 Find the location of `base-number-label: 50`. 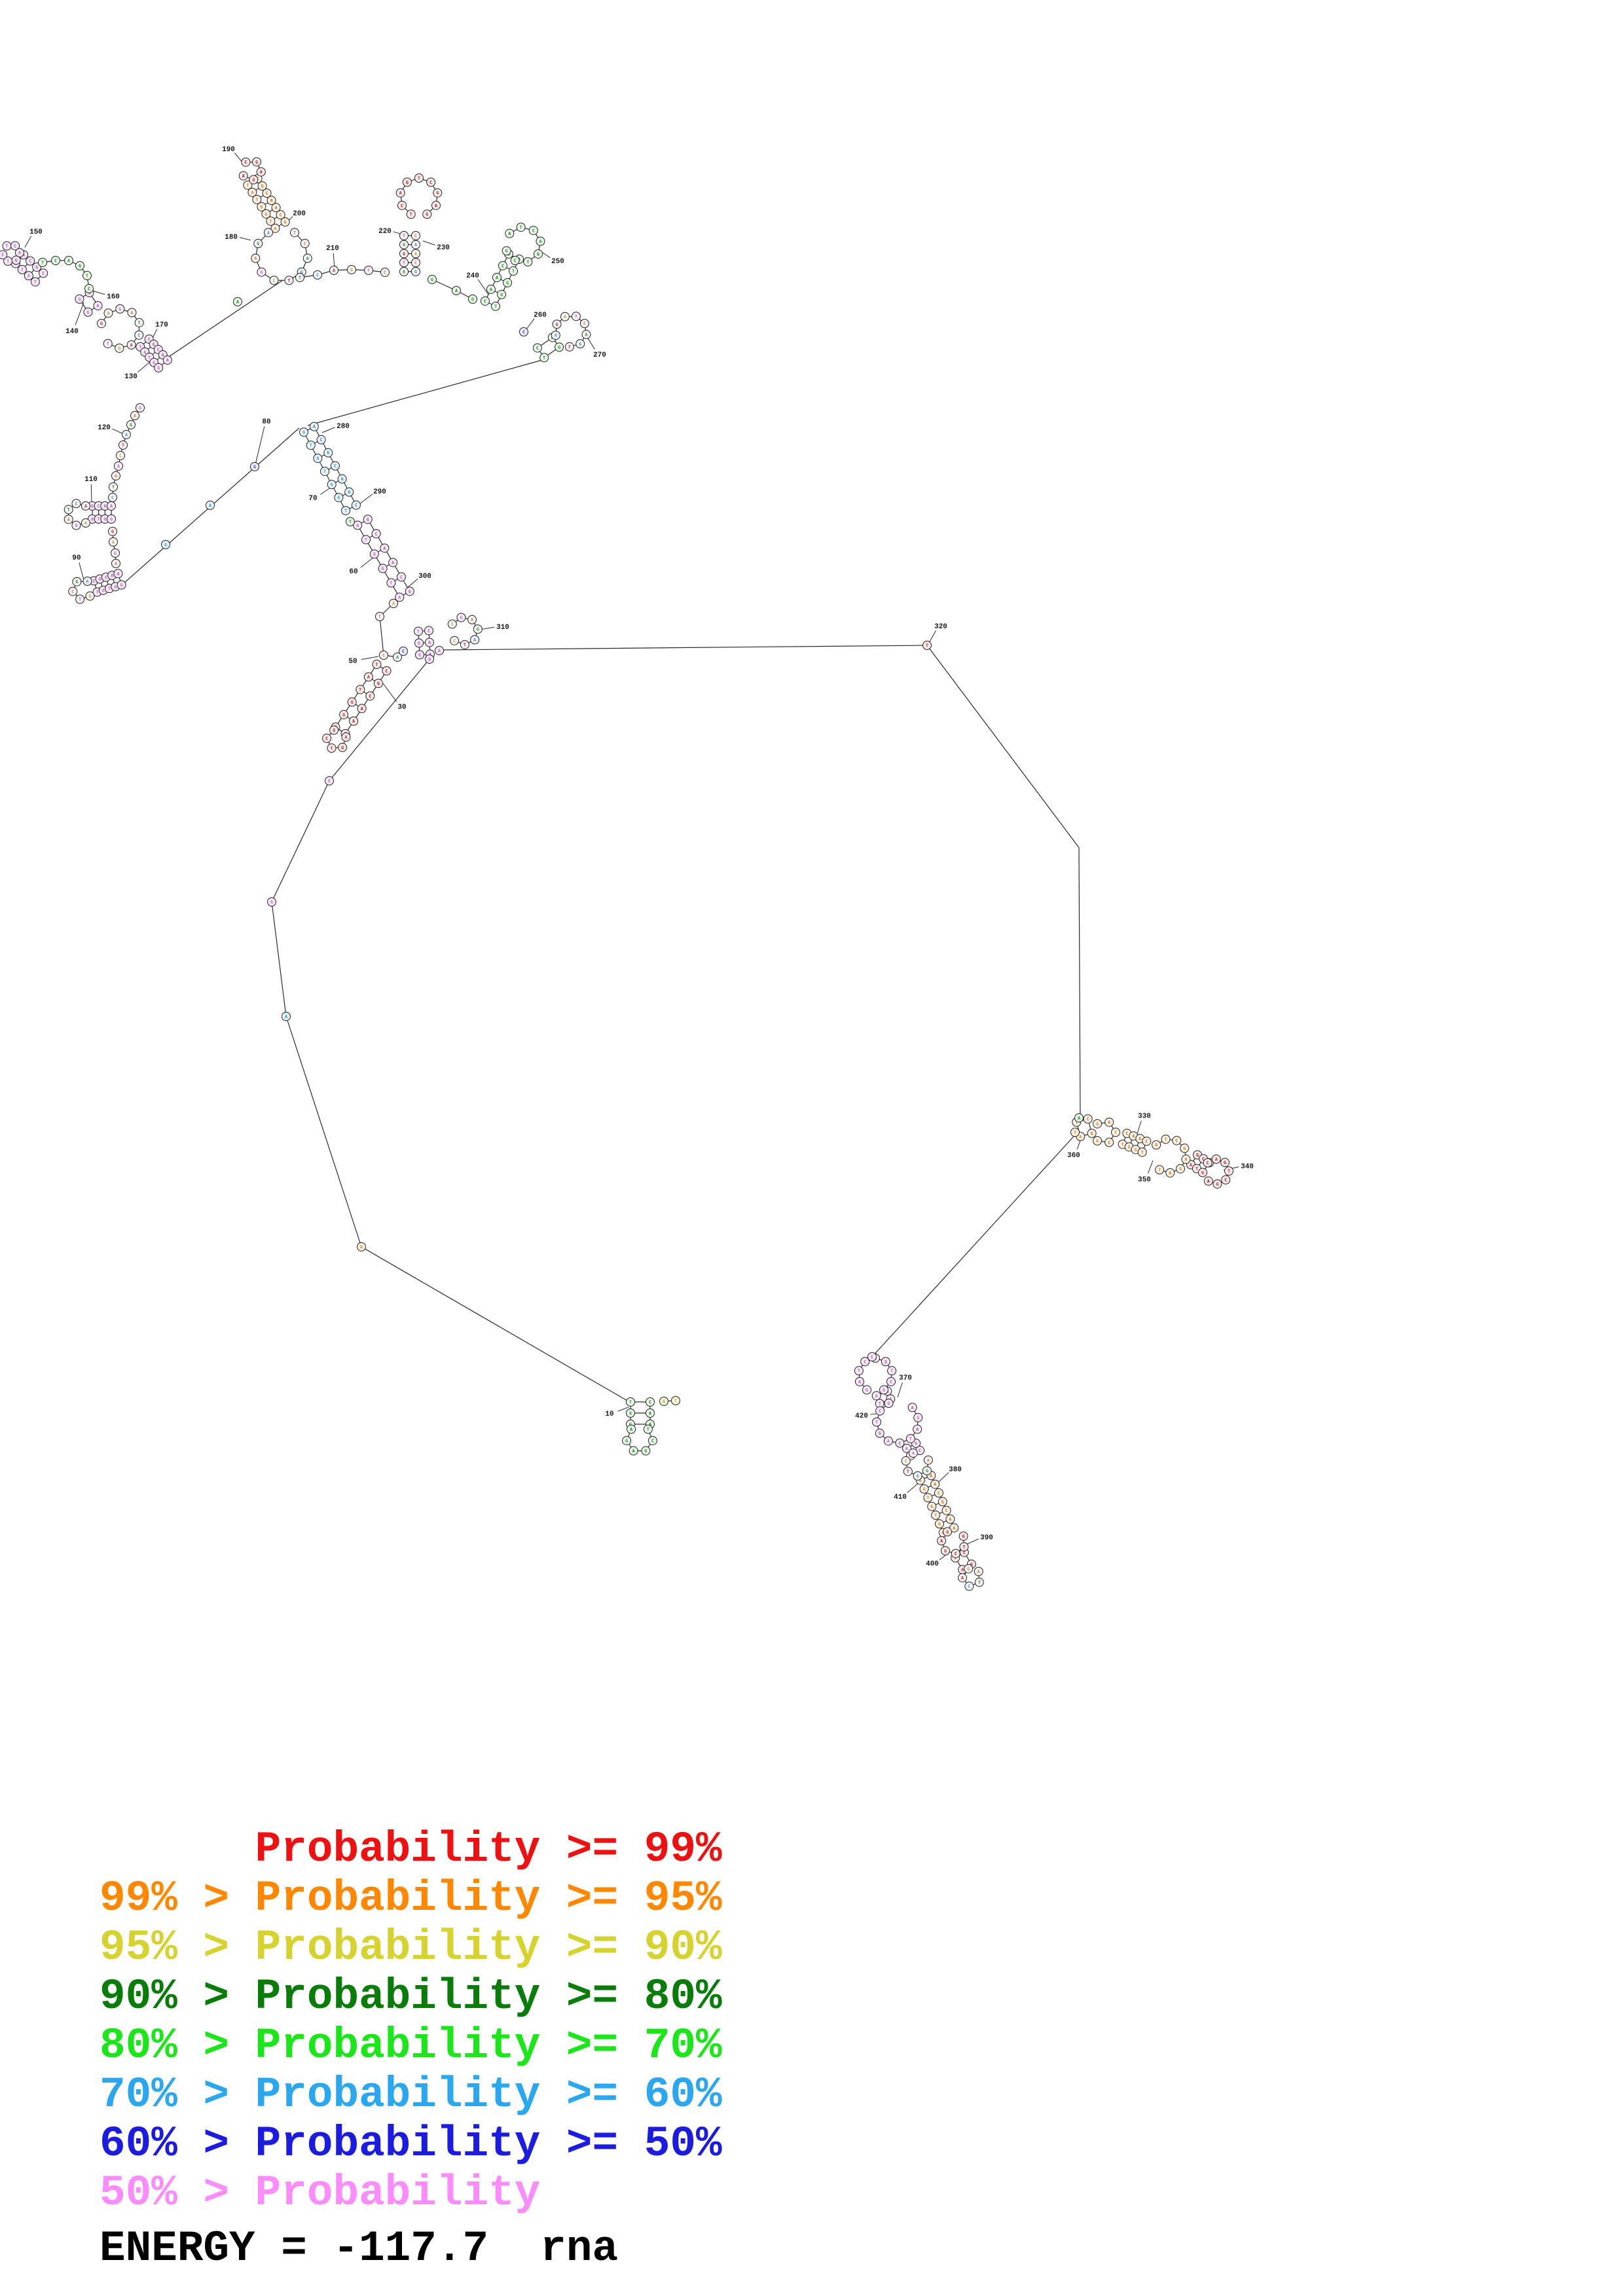

base-number-label: 50 is located at coordinates (352, 662).